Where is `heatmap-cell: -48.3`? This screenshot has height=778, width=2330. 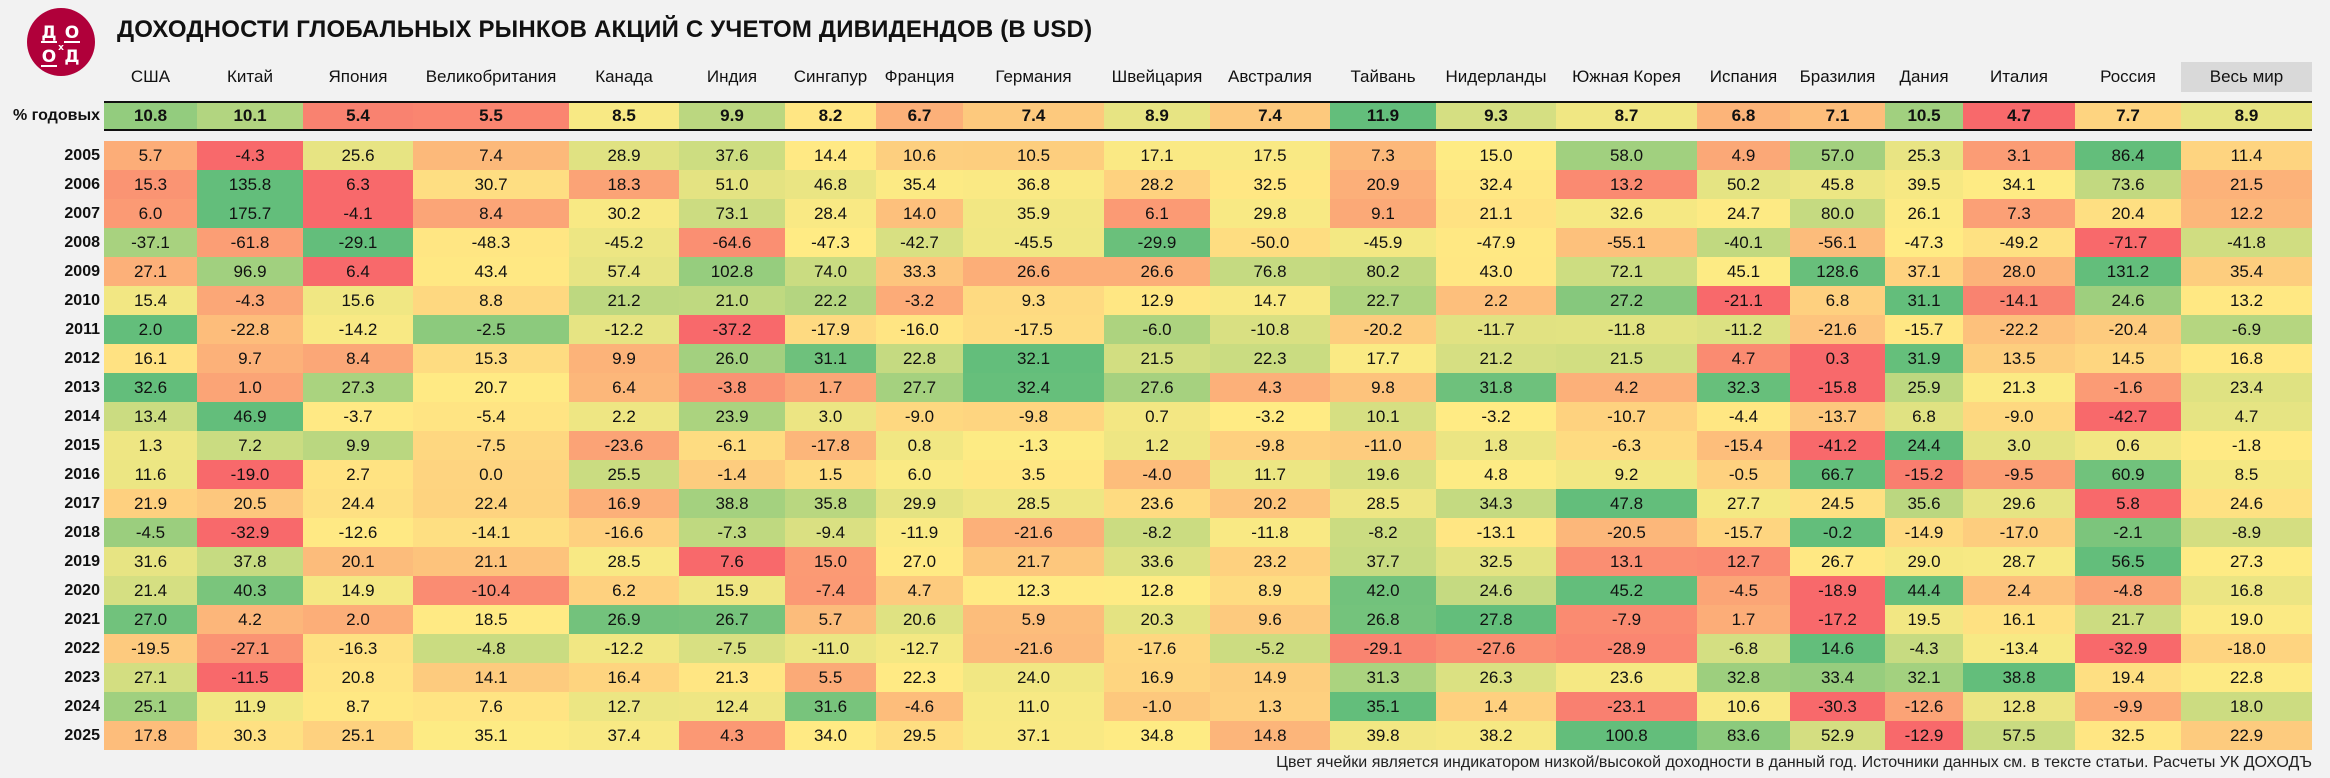 heatmap-cell: -48.3 is located at coordinates (491, 242).